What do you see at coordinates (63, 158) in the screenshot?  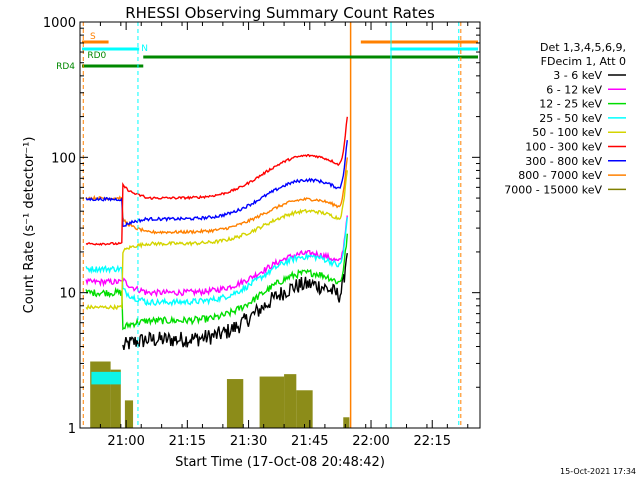 I see `y-tick-label: 100` at bounding box center [63, 158].